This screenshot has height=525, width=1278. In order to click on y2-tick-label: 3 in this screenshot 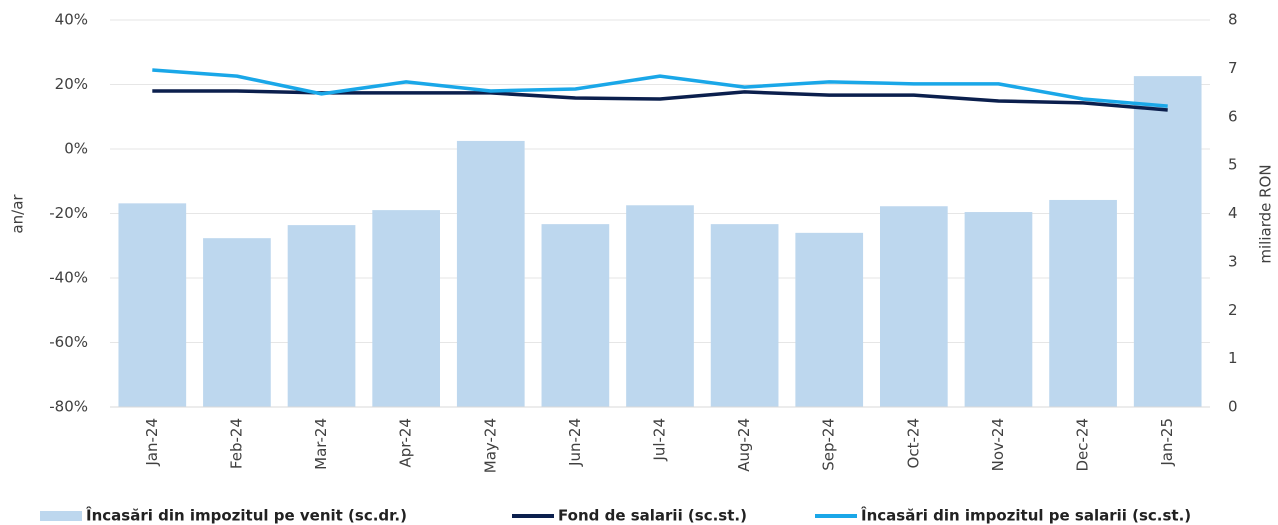, I will do `click(1233, 261)`.